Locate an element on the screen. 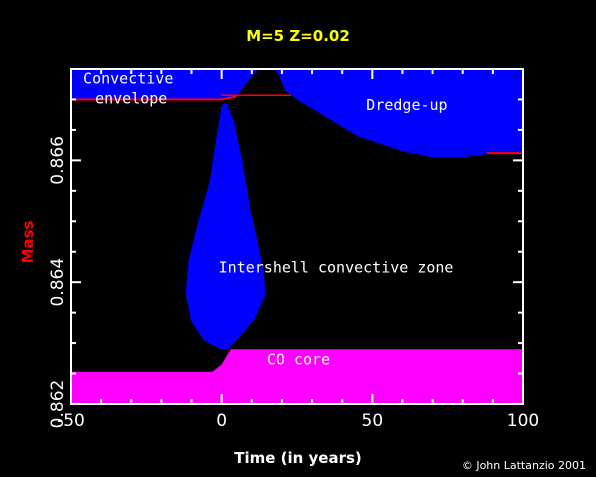  annotation-label: Convective is located at coordinates (128, 79).